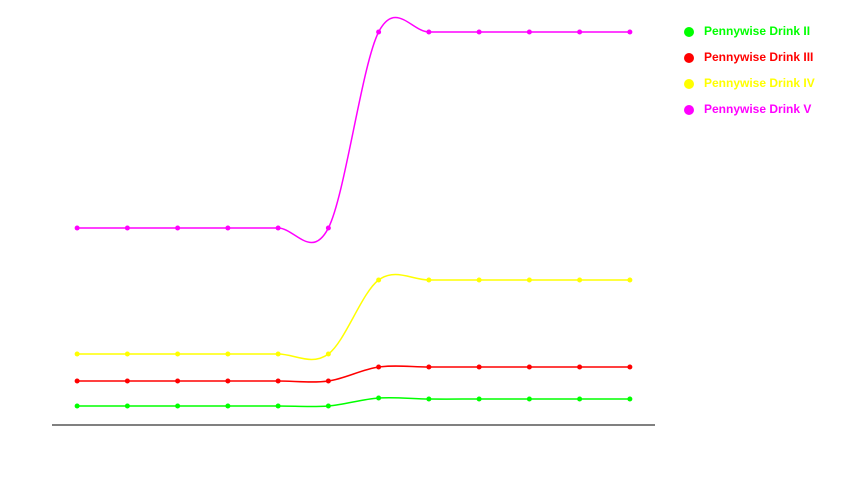  I want to click on legend-label: Pennywise Drink IV, so click(759, 83).